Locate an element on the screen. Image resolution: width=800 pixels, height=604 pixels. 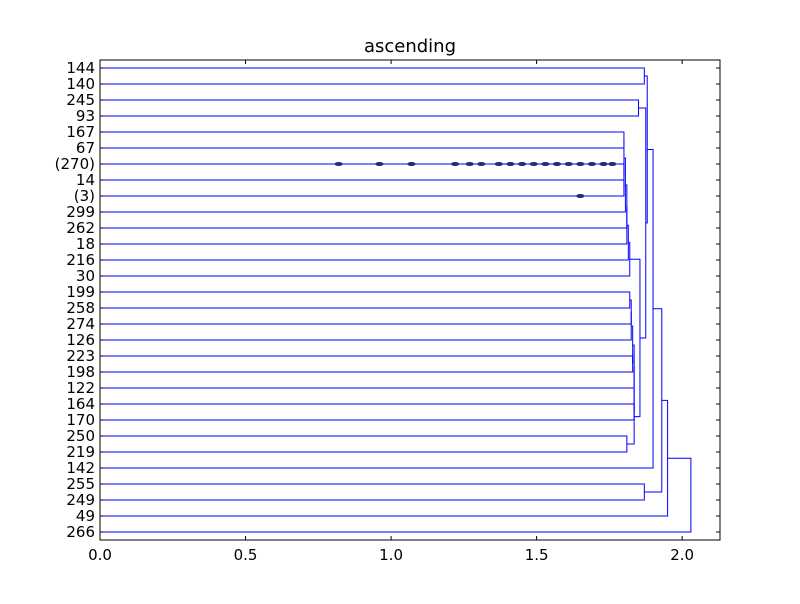
x-tick-label-2: 1.0 is located at coordinates (391, 555).